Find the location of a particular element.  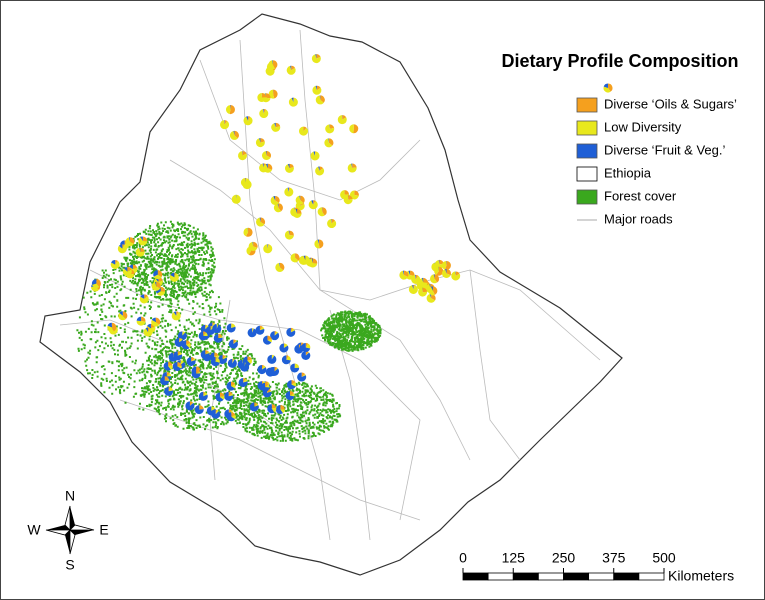

scale-tick-label: 375 is located at coordinates (614, 558).